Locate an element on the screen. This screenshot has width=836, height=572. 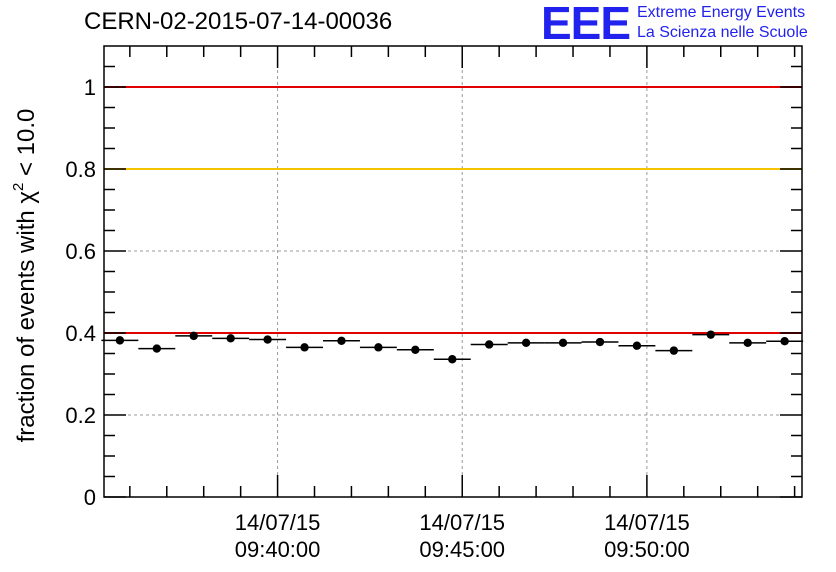
y-tick-label: 0.8 is located at coordinates (80, 169).